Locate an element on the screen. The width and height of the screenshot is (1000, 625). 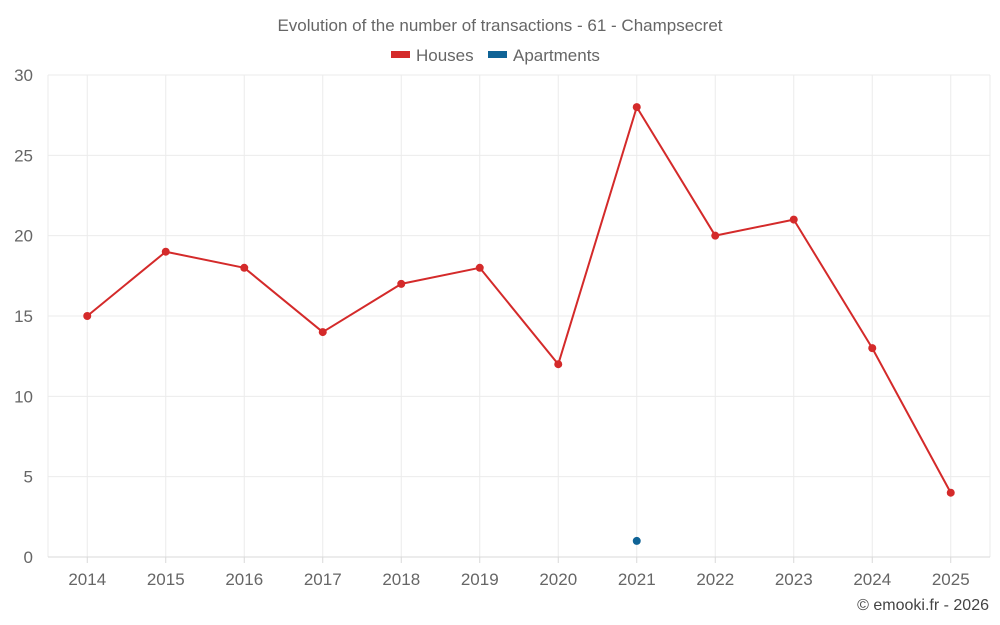
x-tick-label: 2015 is located at coordinates (166, 579).